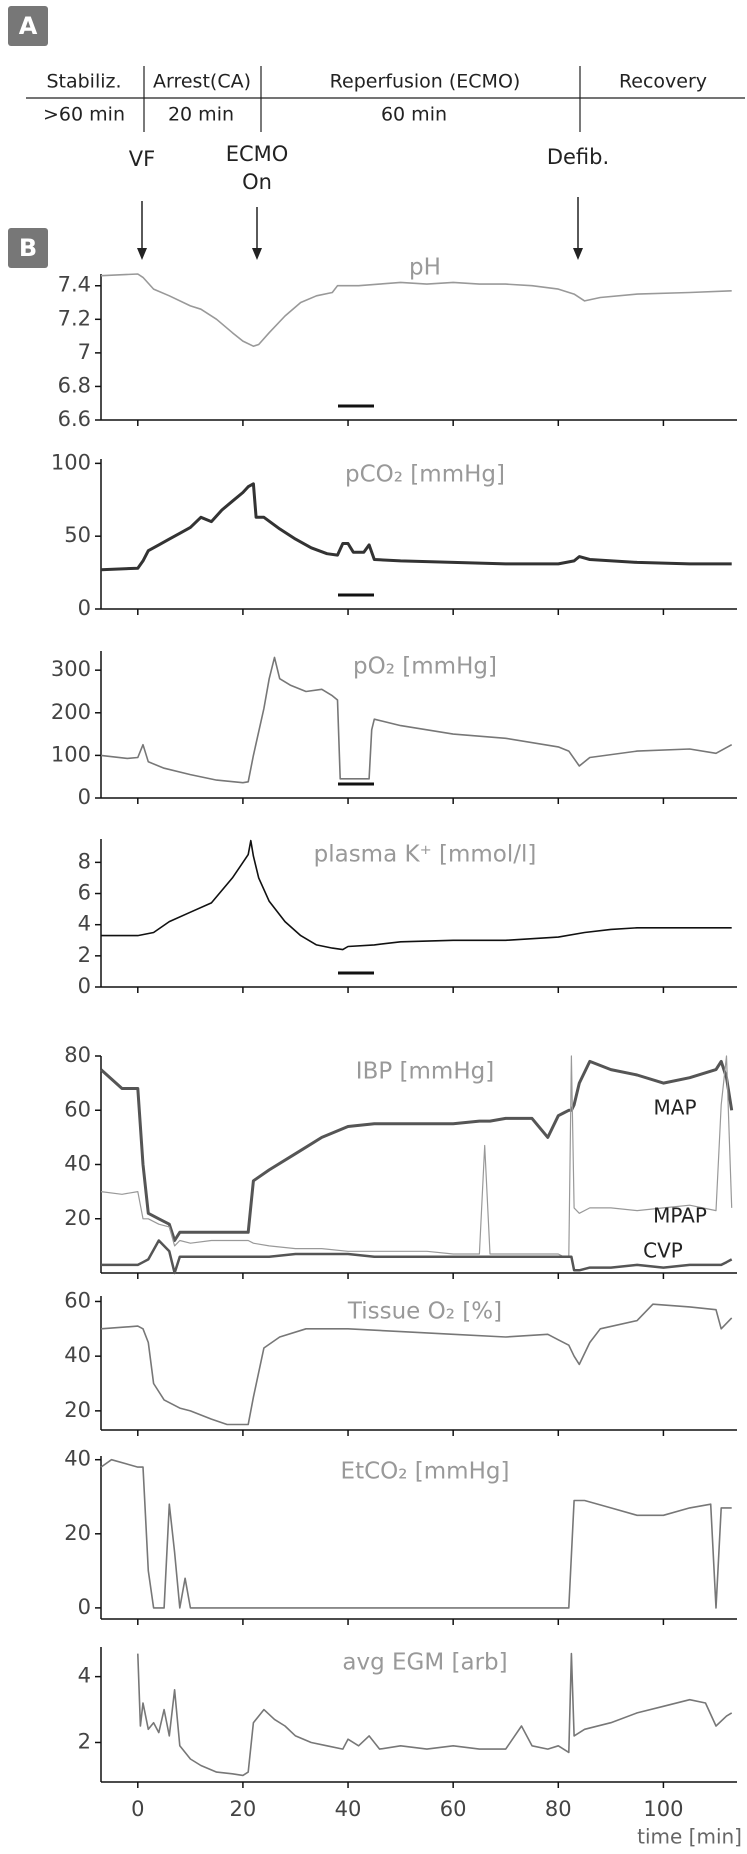  Describe the element at coordinates (257, 154) in the screenshot. I see `event-label: ECMO` at that location.